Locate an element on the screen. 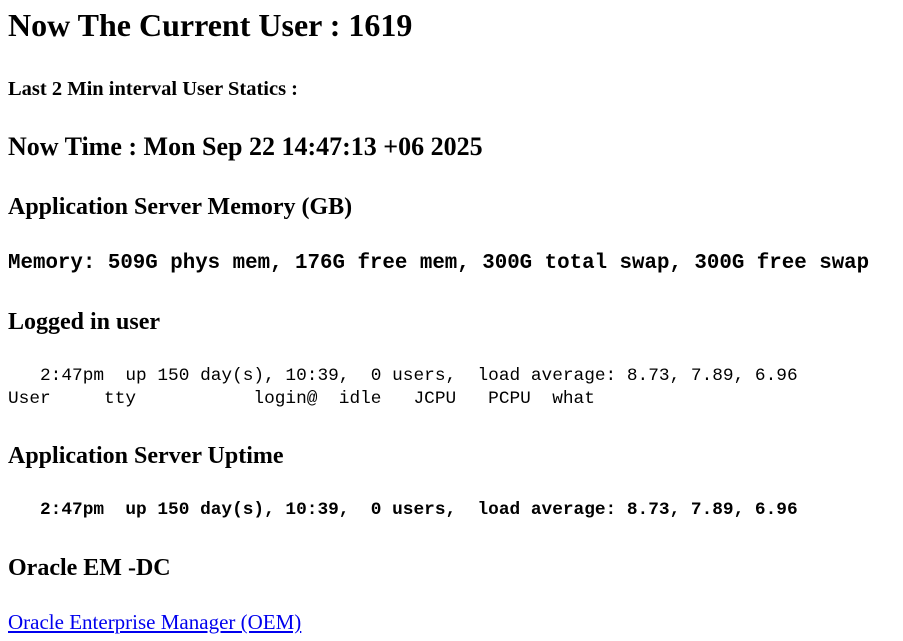 The image size is (903, 641). uptime-section-title: Application Server Uptime is located at coordinates (146, 456).